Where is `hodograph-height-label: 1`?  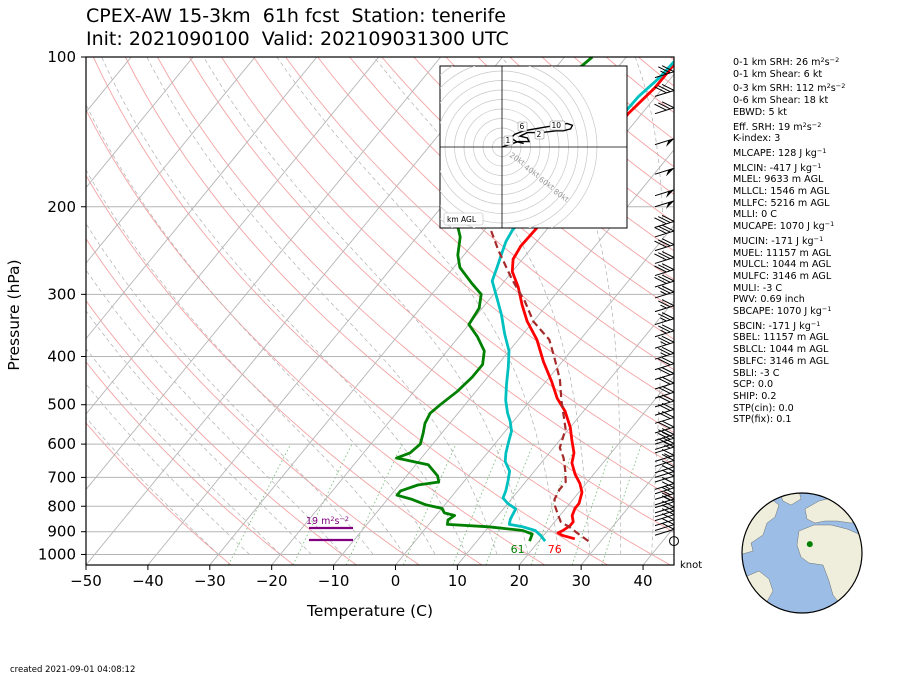 hodograph-height-label: 1 is located at coordinates (508, 140).